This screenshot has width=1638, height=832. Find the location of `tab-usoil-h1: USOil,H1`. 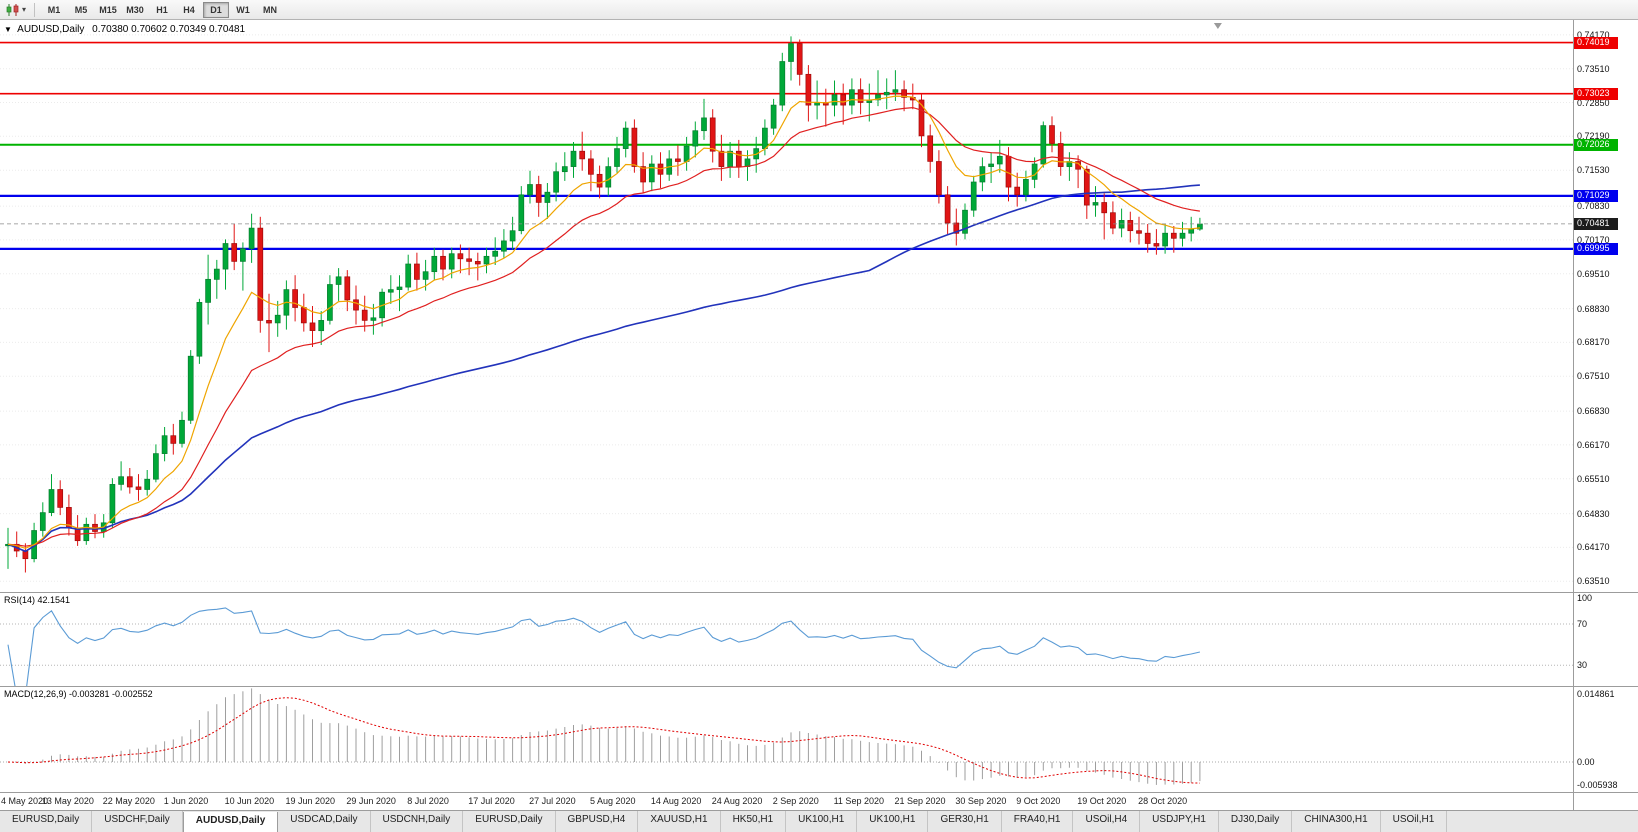

tab-usoil-h1: USOil,H1 is located at coordinates (1414, 821).